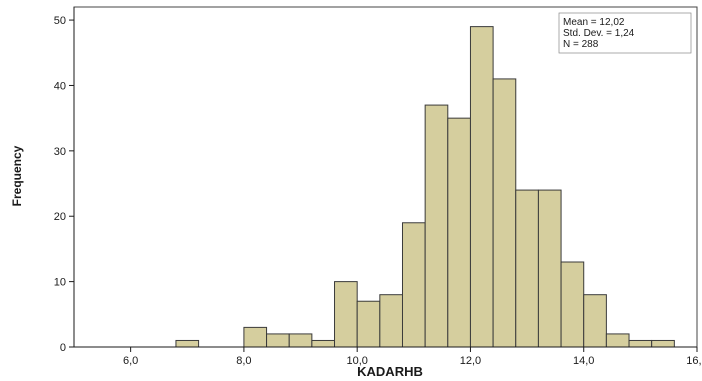  Describe the element at coordinates (63, 348) in the screenshot. I see `y-tick-label: 0` at that location.